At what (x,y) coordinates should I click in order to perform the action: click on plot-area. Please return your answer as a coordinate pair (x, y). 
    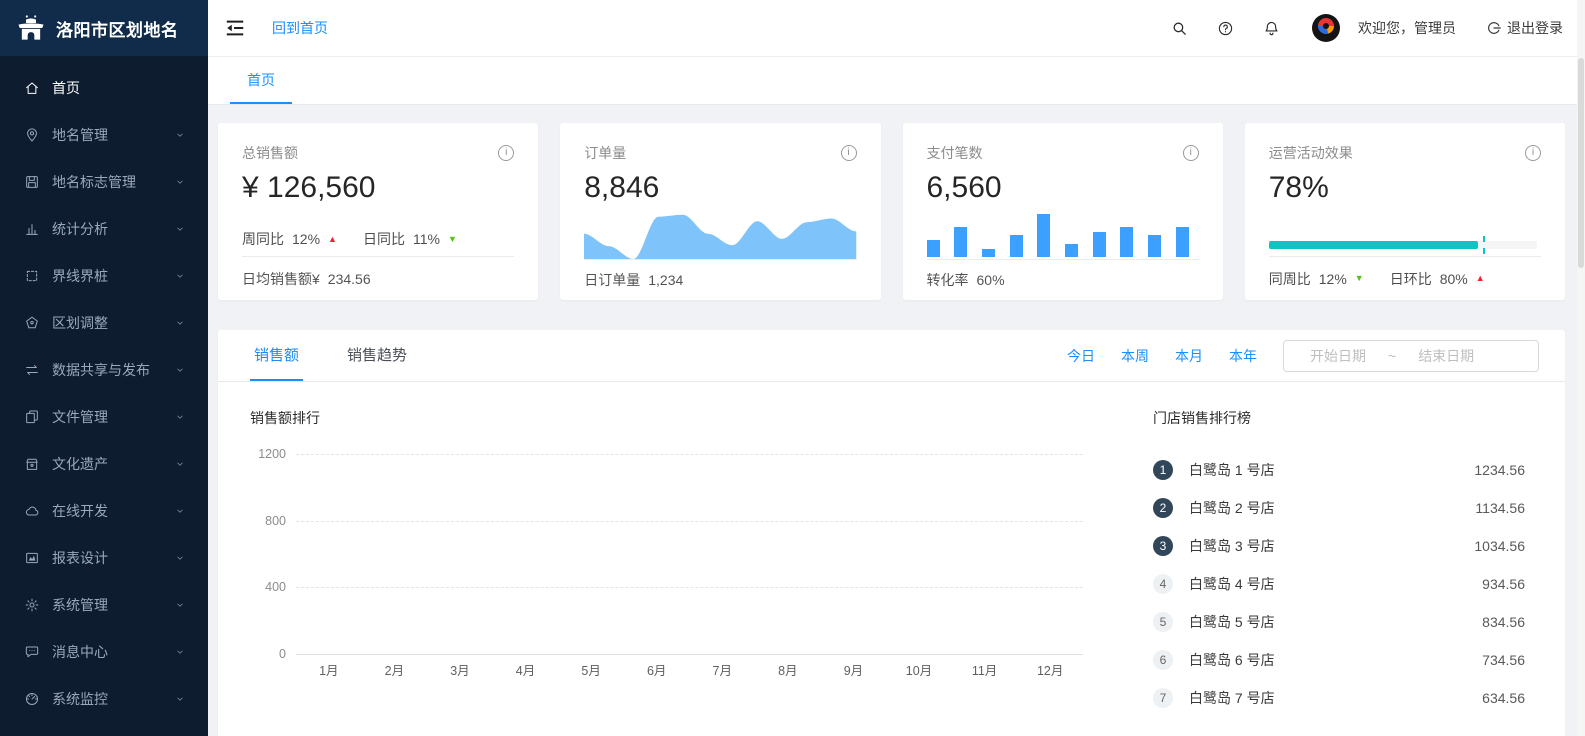
    Looking at the image, I should click on (689, 554).